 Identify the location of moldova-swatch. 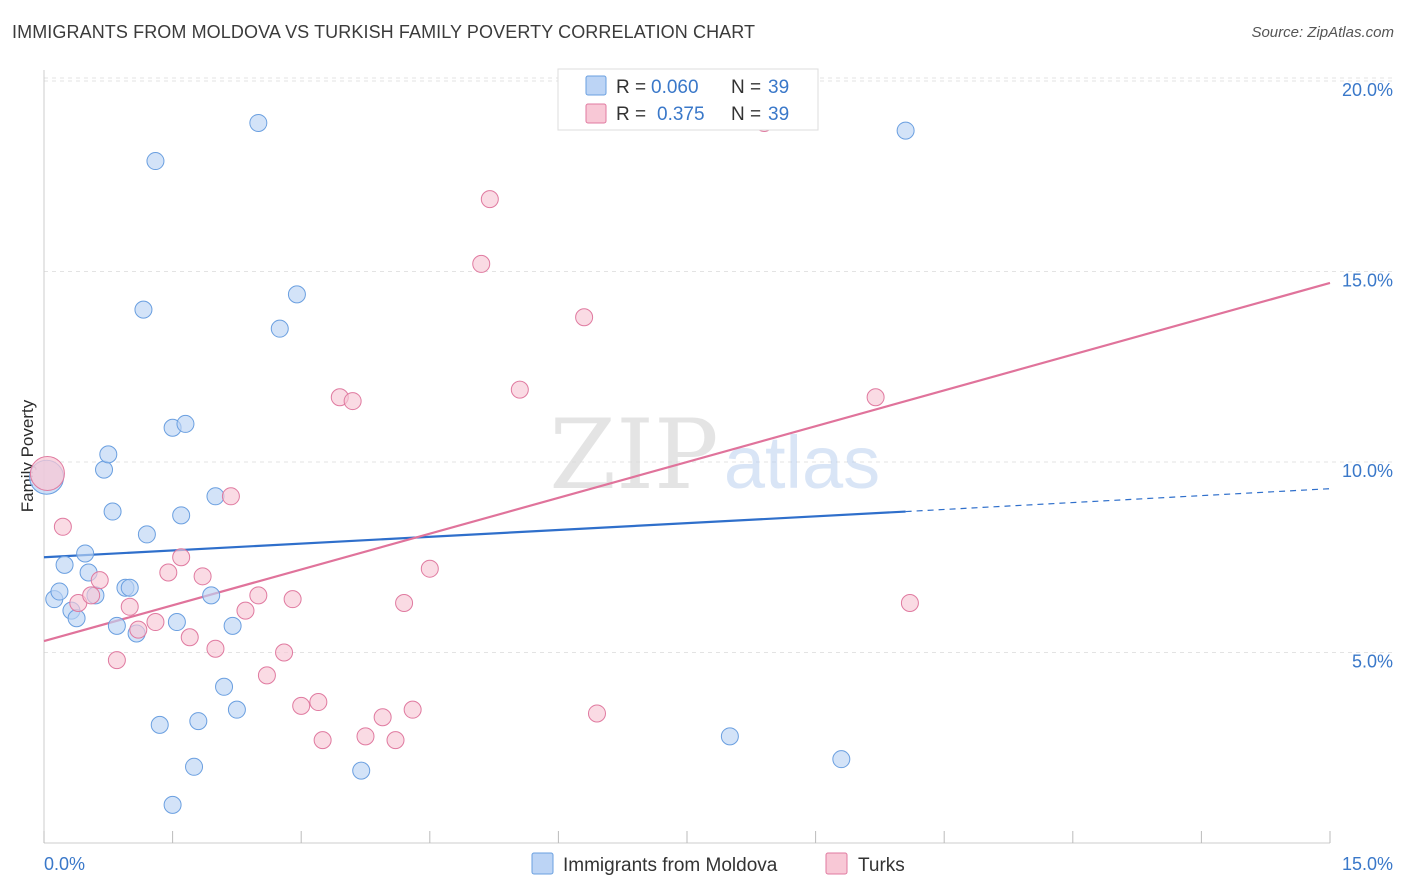
(596, 85).